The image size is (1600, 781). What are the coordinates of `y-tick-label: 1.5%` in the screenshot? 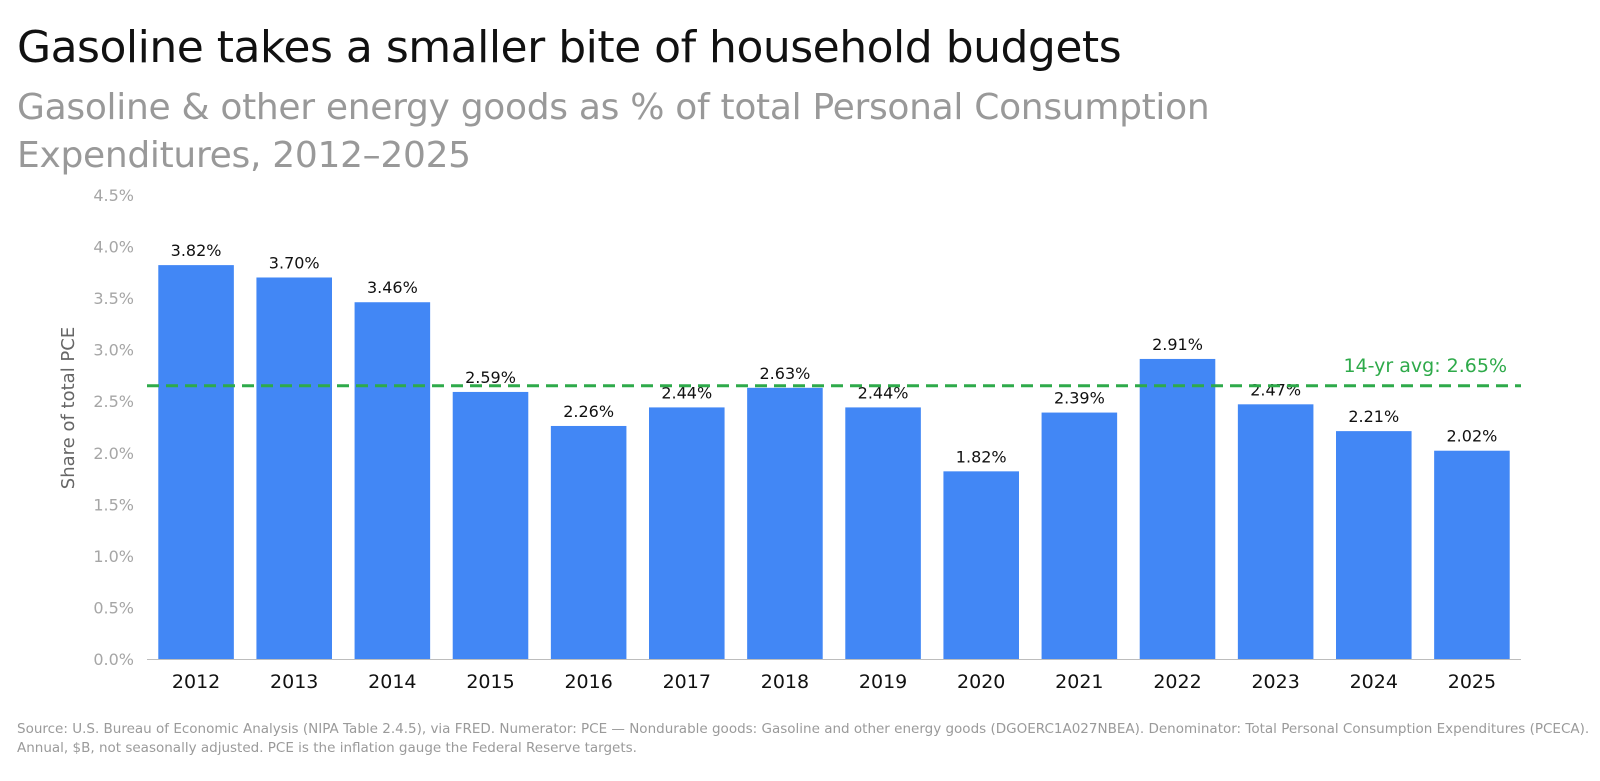 It's located at (113, 504).